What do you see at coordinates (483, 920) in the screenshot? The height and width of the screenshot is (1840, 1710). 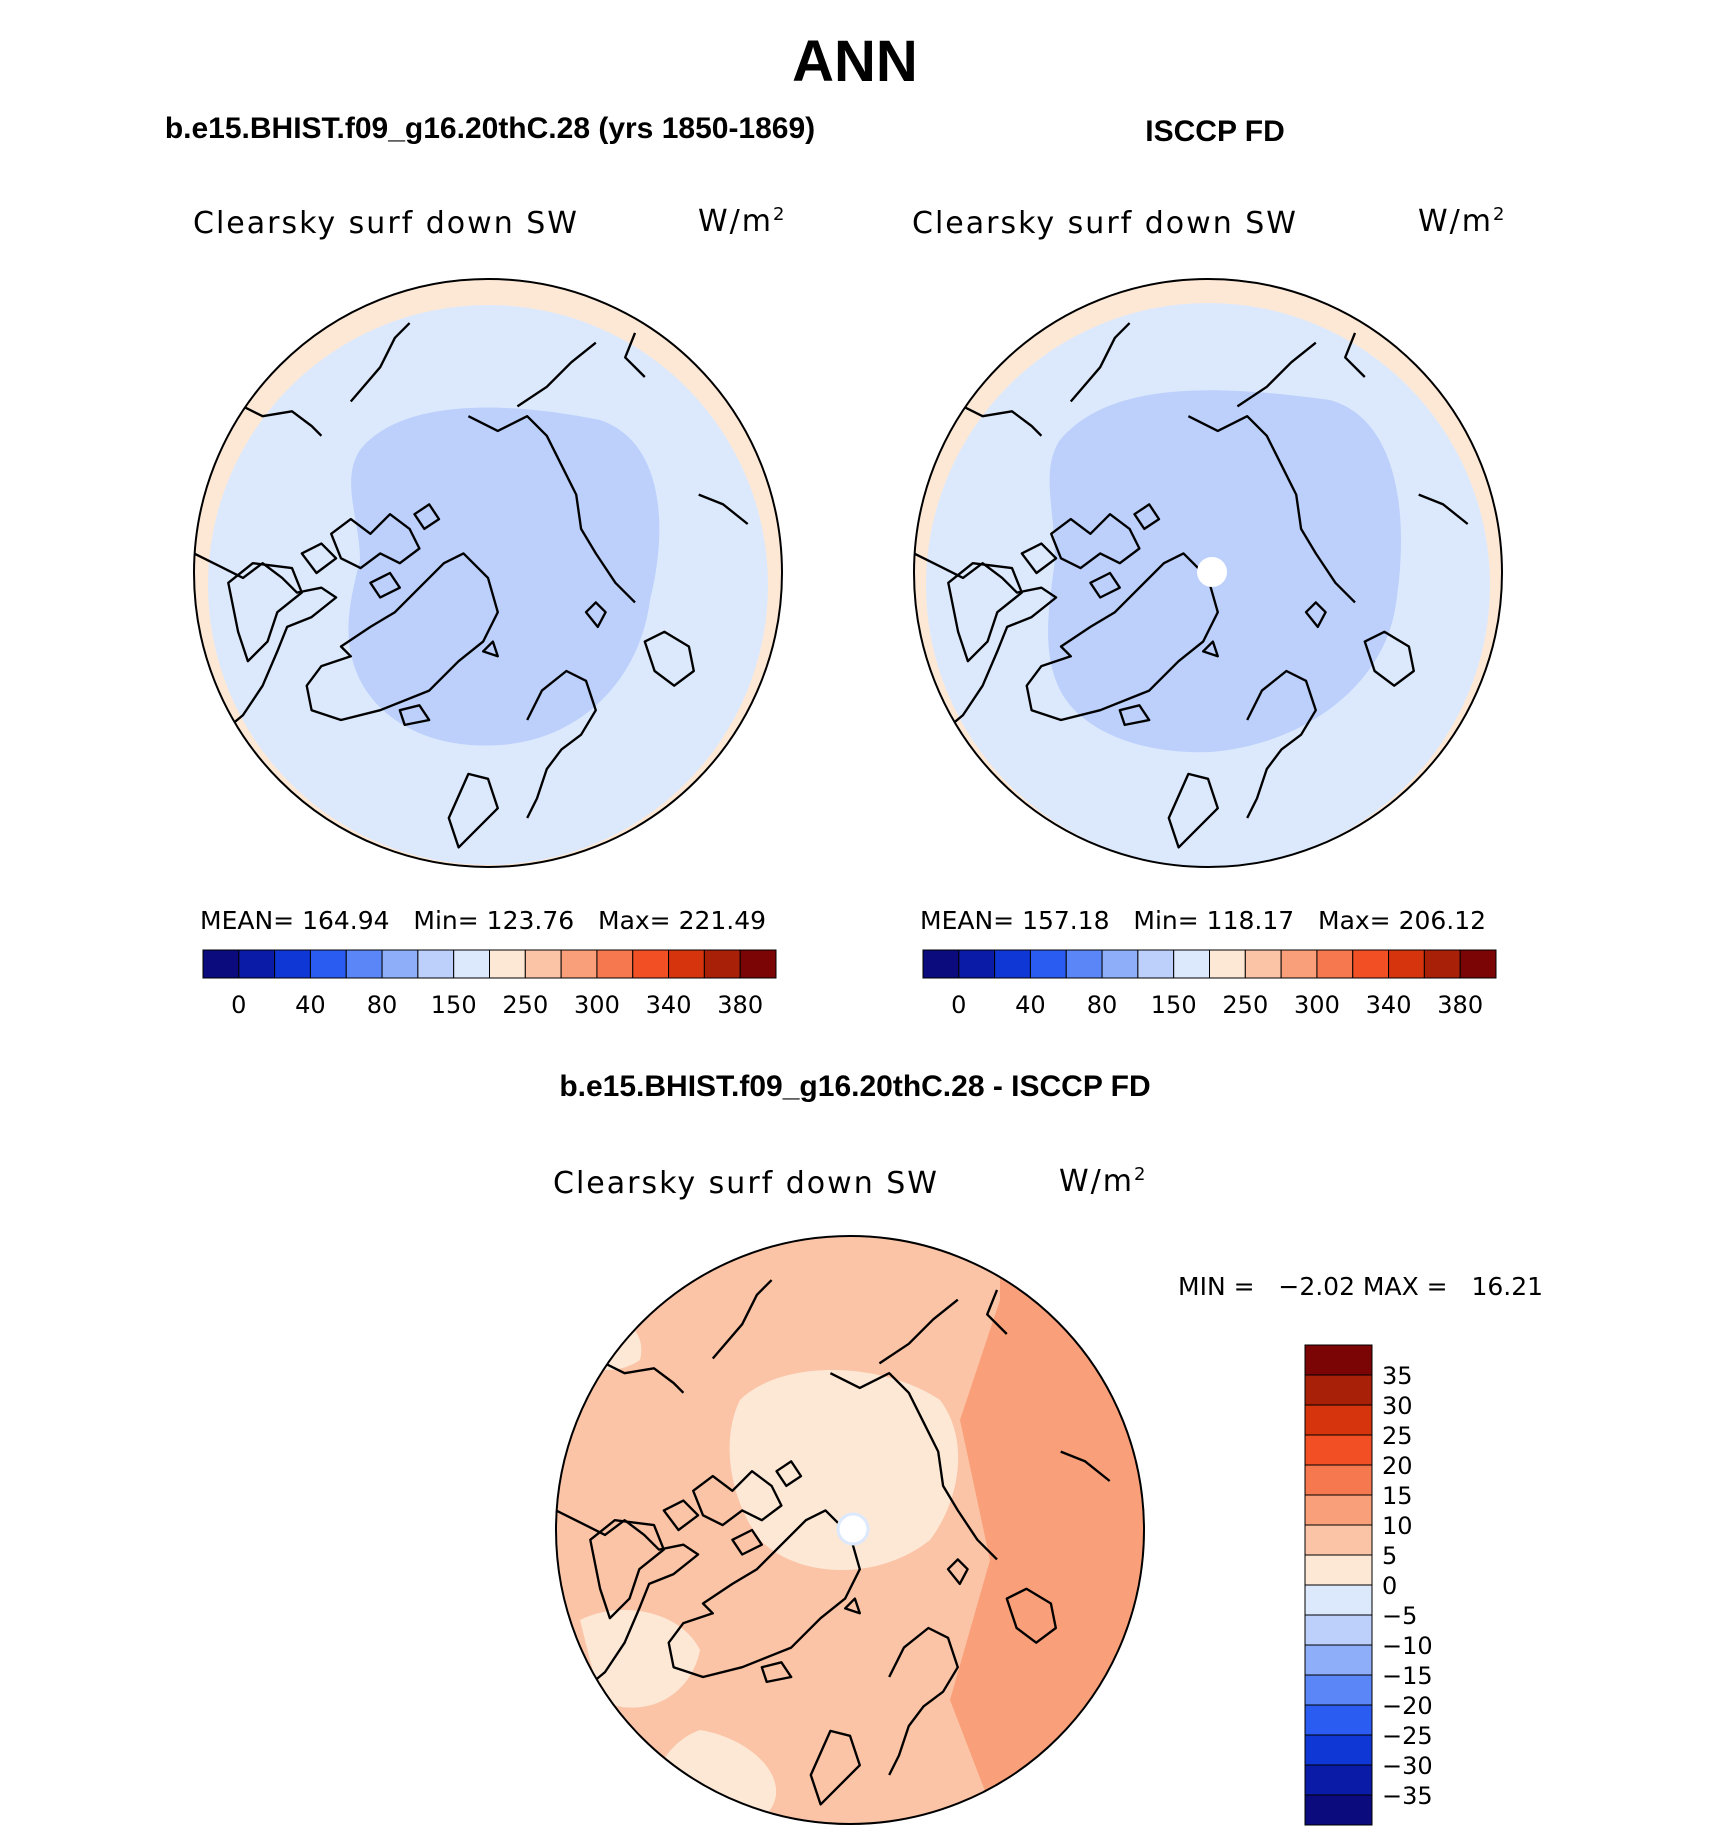 I see `model-stats: MEAN= 164.94 Min= 123.76 Max= 221.49` at bounding box center [483, 920].